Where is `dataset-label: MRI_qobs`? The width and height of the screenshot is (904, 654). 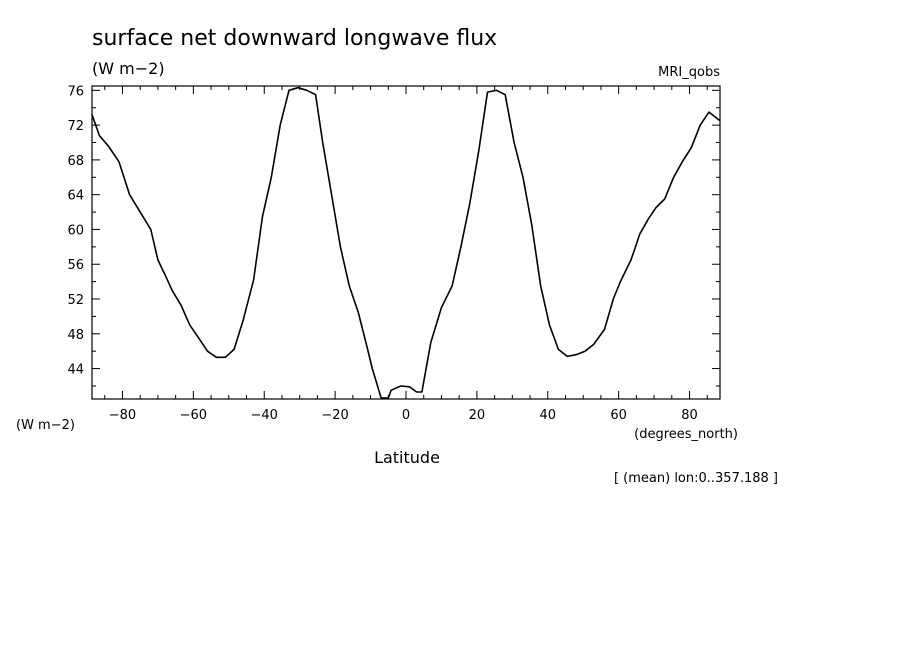 dataset-label: MRI_qobs is located at coordinates (689, 72).